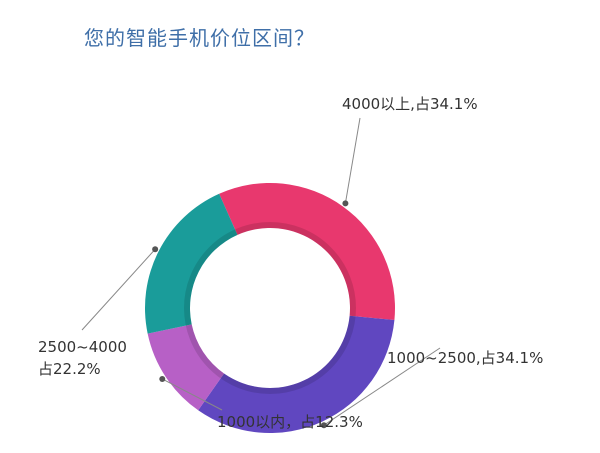  Describe the element at coordinates (199, 38) in the screenshot. I see `chart-title: 您的智能手机价位区间？` at that location.